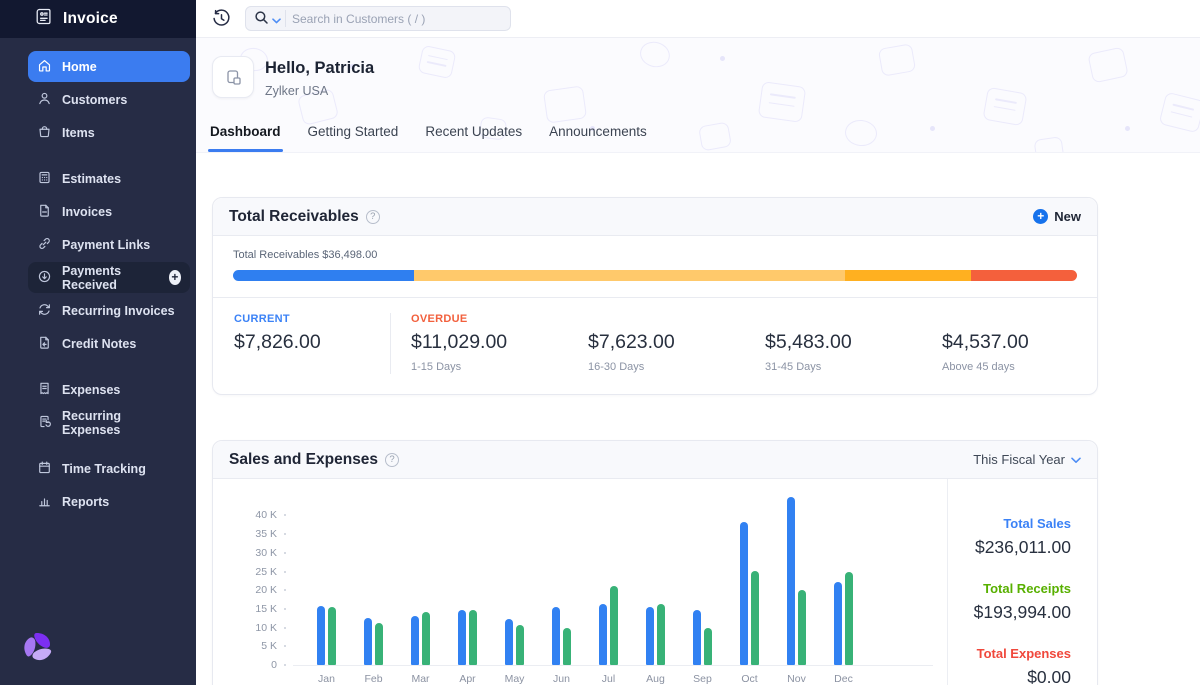 This screenshot has height=685, width=1200. Describe the element at coordinates (44, 502) in the screenshot. I see `bar-chart-icon` at that location.